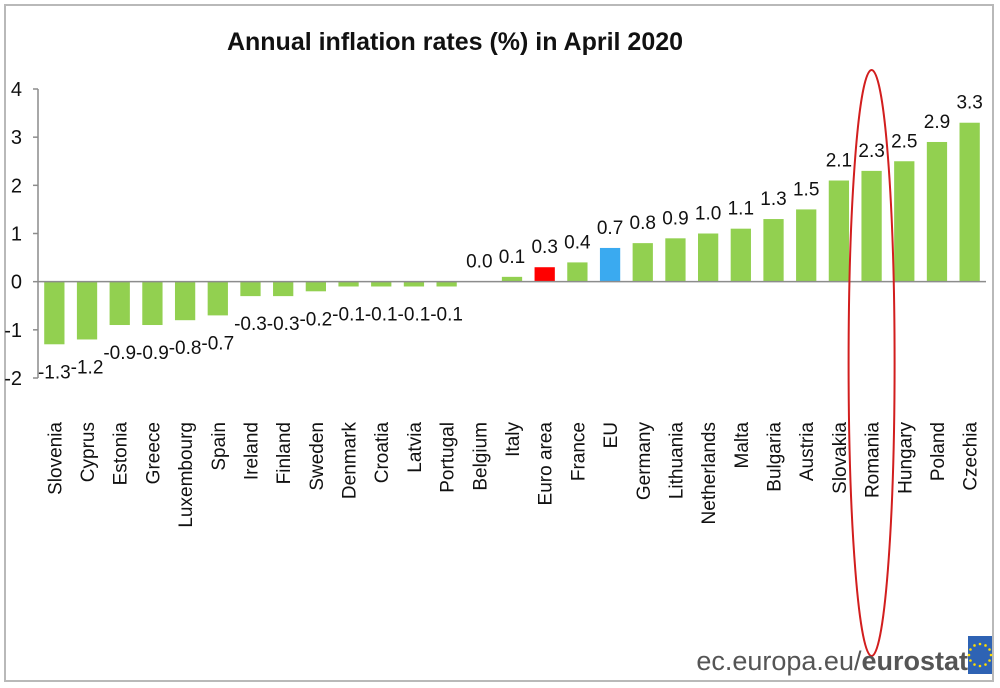 The image size is (1000, 688). Describe the element at coordinates (904, 221) in the screenshot. I see `bar-hungary` at that location.